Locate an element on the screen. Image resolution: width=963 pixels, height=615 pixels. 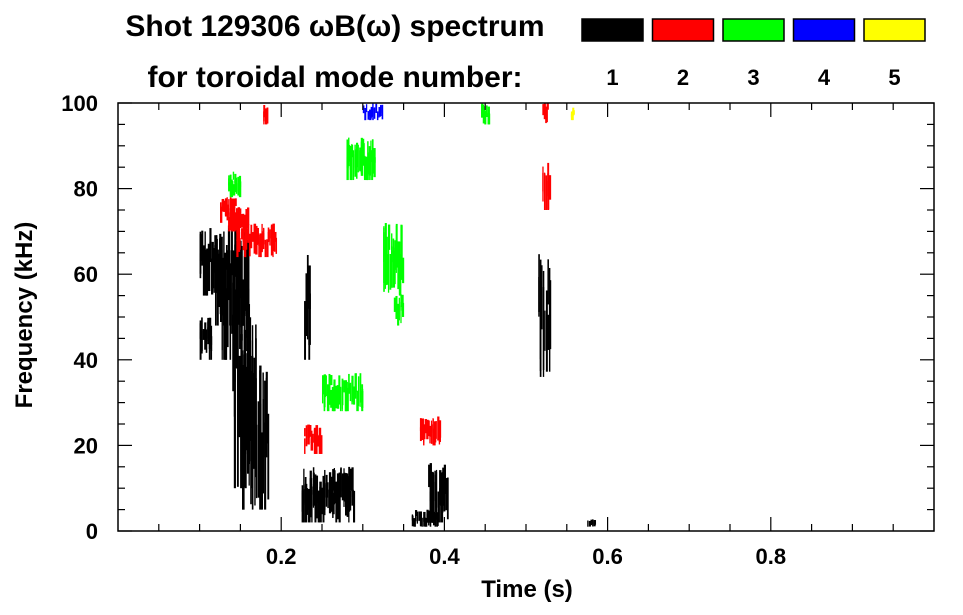
y-tick-labels: 0 20 40 60 80 100 is located at coordinates (79, 317).